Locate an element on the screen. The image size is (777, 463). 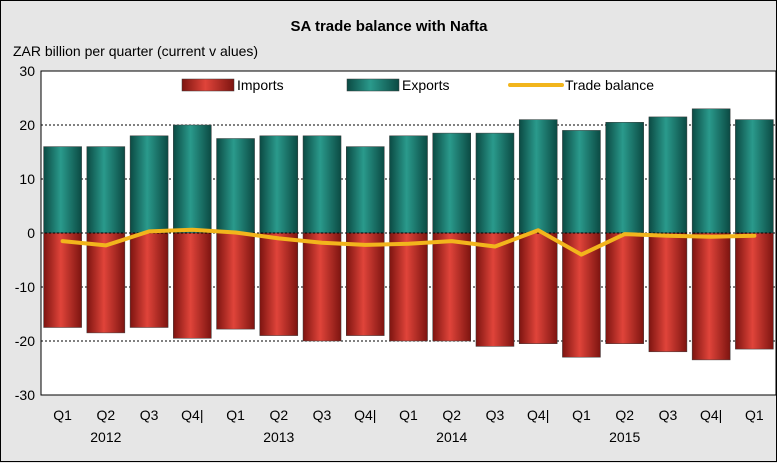
legend-imports-label: Imports is located at coordinates (260, 85).